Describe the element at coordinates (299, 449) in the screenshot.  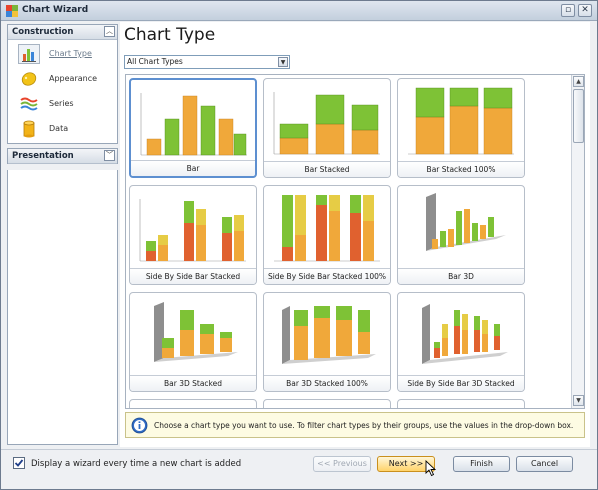
I see `footer-divider` at that location.